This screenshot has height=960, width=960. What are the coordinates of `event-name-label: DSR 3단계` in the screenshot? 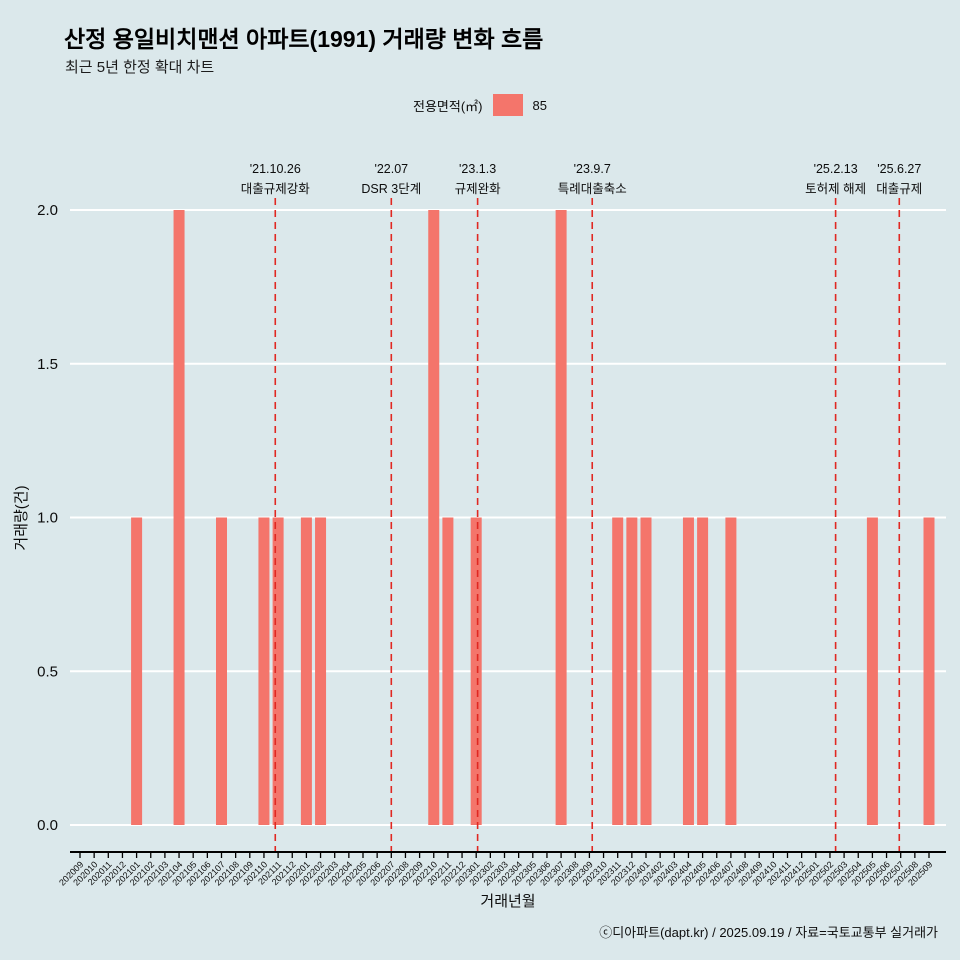 It's located at (391, 189).